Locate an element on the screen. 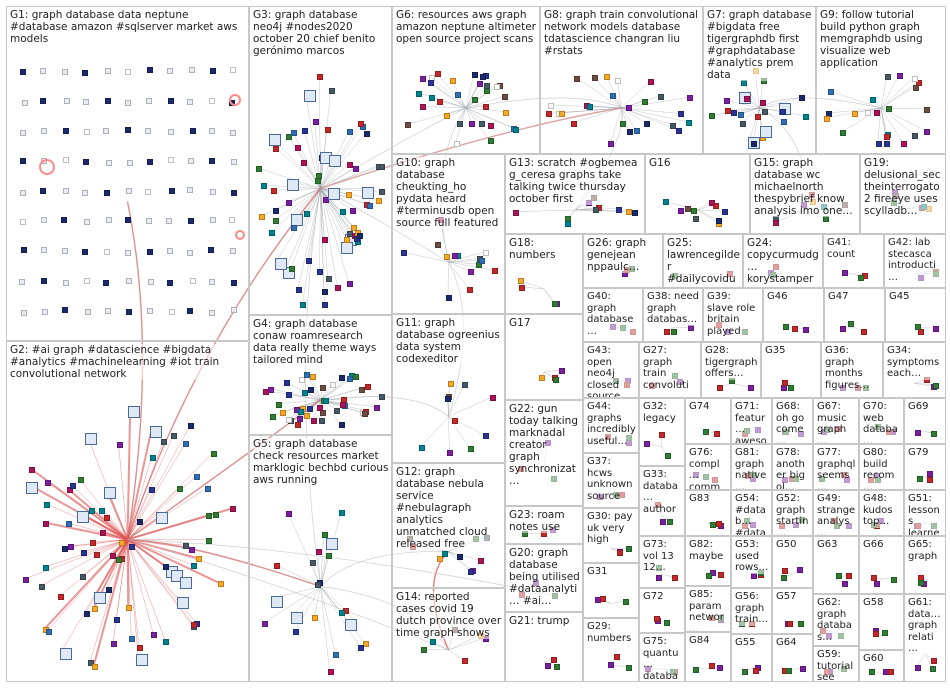 The width and height of the screenshot is (950, 688). group-label-g83: G83 is located at coordinates (708, 499).